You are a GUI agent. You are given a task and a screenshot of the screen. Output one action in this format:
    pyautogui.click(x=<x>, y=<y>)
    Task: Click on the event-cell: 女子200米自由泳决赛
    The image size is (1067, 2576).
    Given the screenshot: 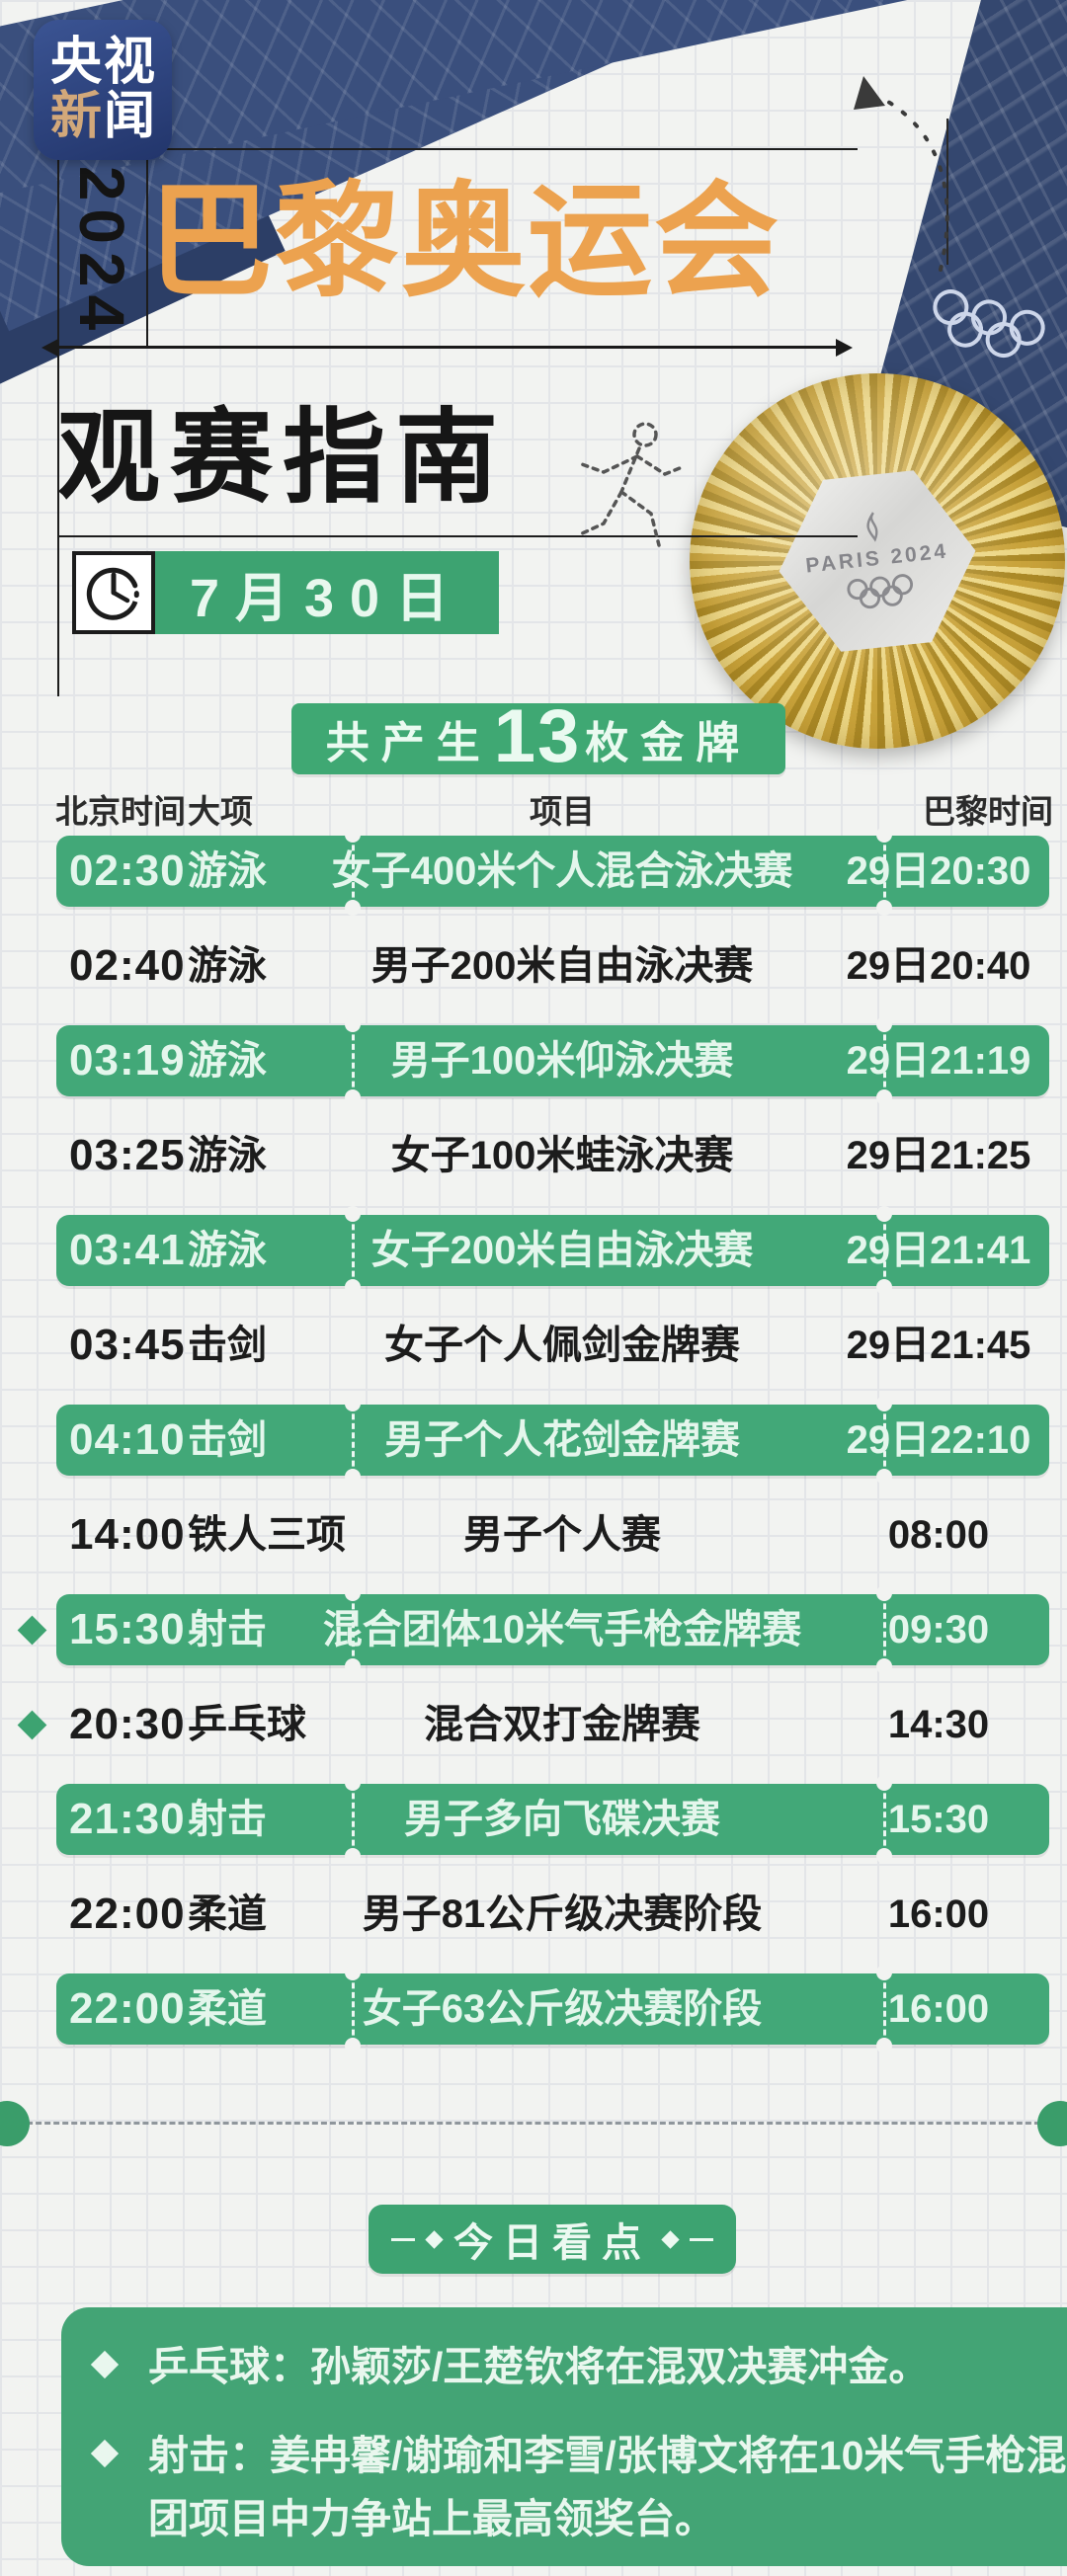 What is the action you would take?
    pyautogui.click(x=562, y=1250)
    